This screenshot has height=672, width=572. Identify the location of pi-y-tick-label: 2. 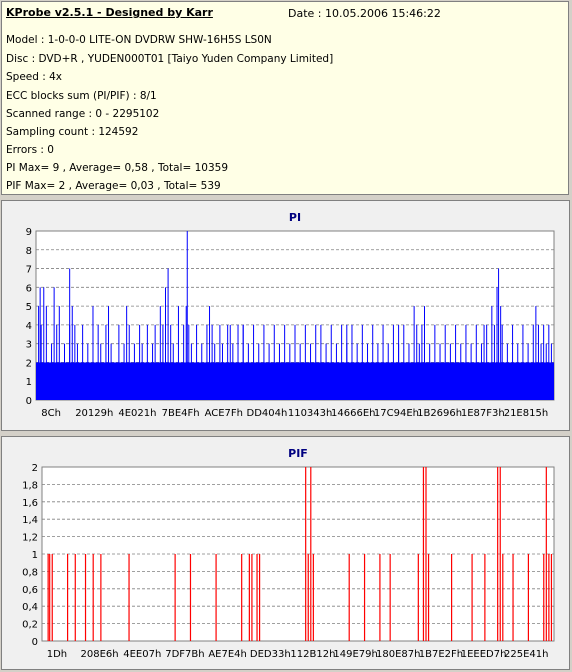
(29, 363).